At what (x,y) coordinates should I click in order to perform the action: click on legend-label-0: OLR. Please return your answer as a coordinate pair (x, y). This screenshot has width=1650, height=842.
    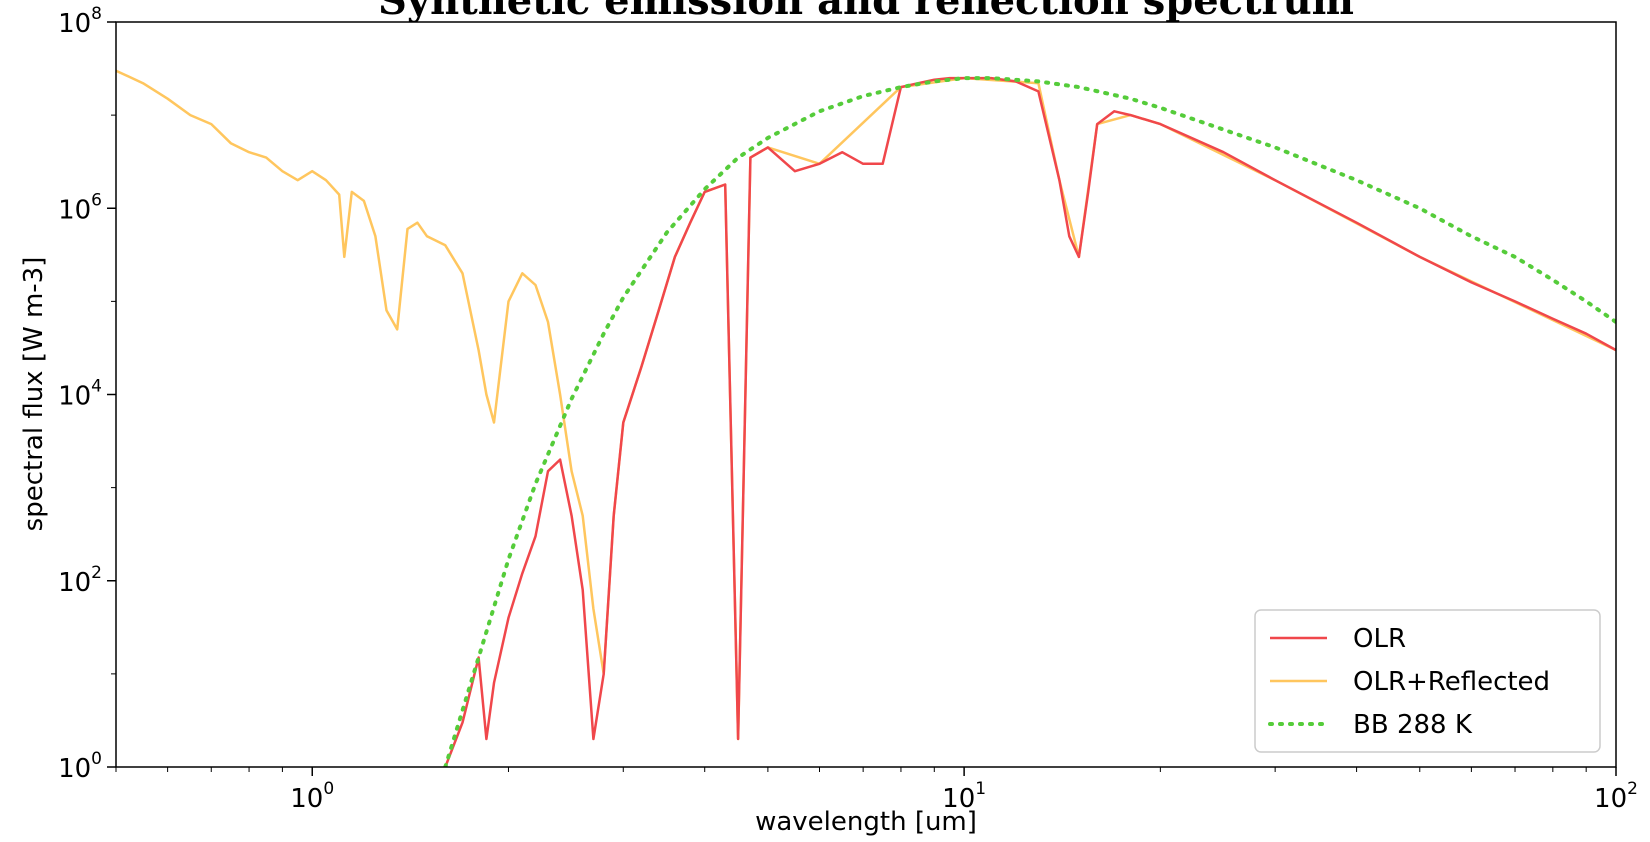
    Looking at the image, I should click on (1379, 639).